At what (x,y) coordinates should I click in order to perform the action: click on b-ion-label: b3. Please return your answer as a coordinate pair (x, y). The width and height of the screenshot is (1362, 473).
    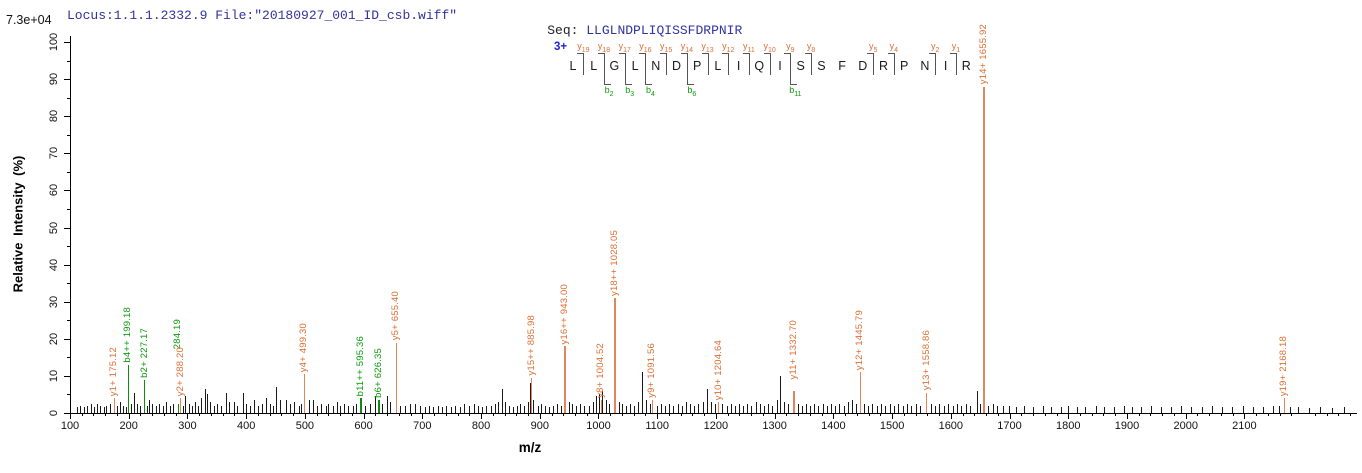
    Looking at the image, I should click on (630, 91).